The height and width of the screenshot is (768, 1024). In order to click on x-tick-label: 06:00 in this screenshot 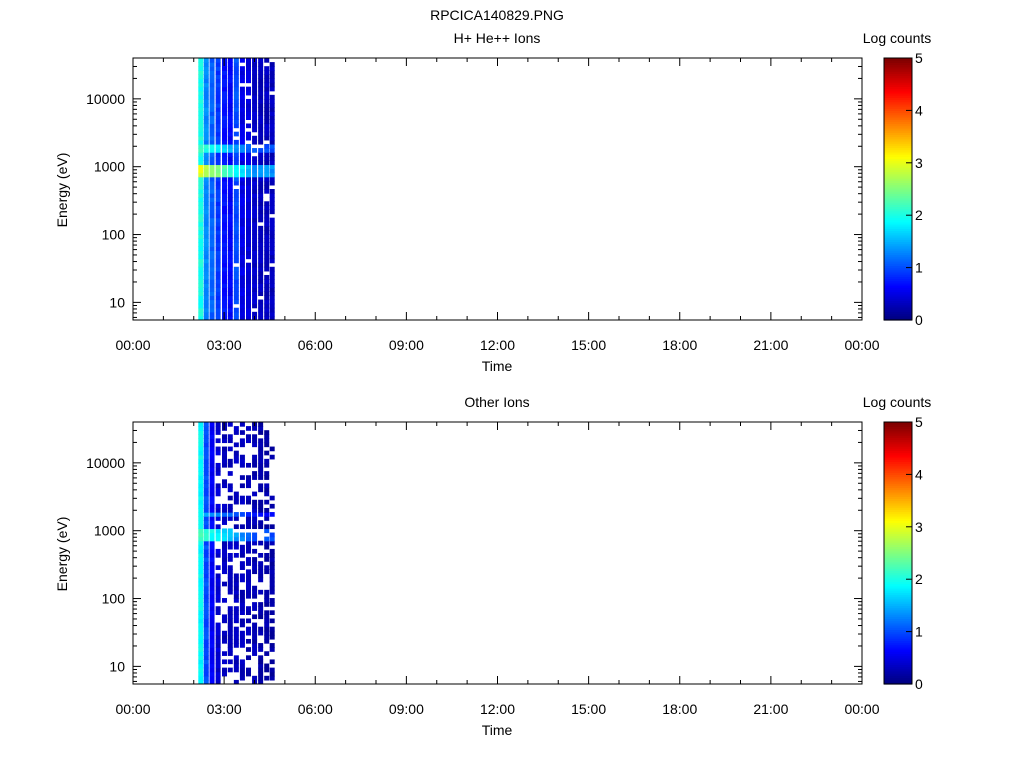, I will do `click(315, 709)`.